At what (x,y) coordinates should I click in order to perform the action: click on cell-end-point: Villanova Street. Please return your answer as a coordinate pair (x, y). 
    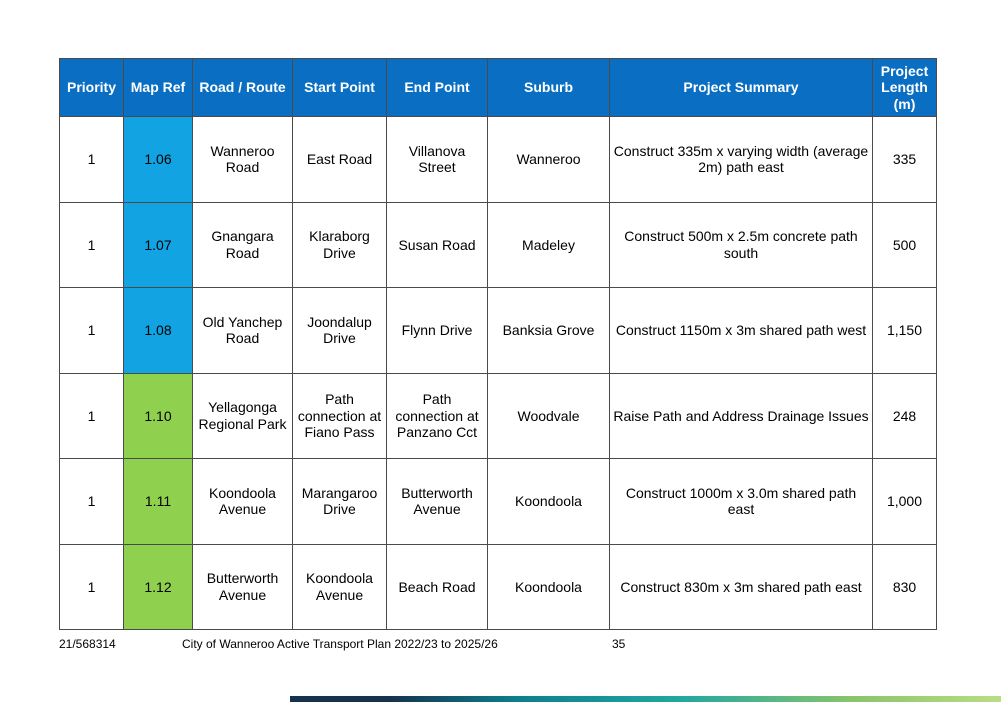
    Looking at the image, I should click on (437, 159).